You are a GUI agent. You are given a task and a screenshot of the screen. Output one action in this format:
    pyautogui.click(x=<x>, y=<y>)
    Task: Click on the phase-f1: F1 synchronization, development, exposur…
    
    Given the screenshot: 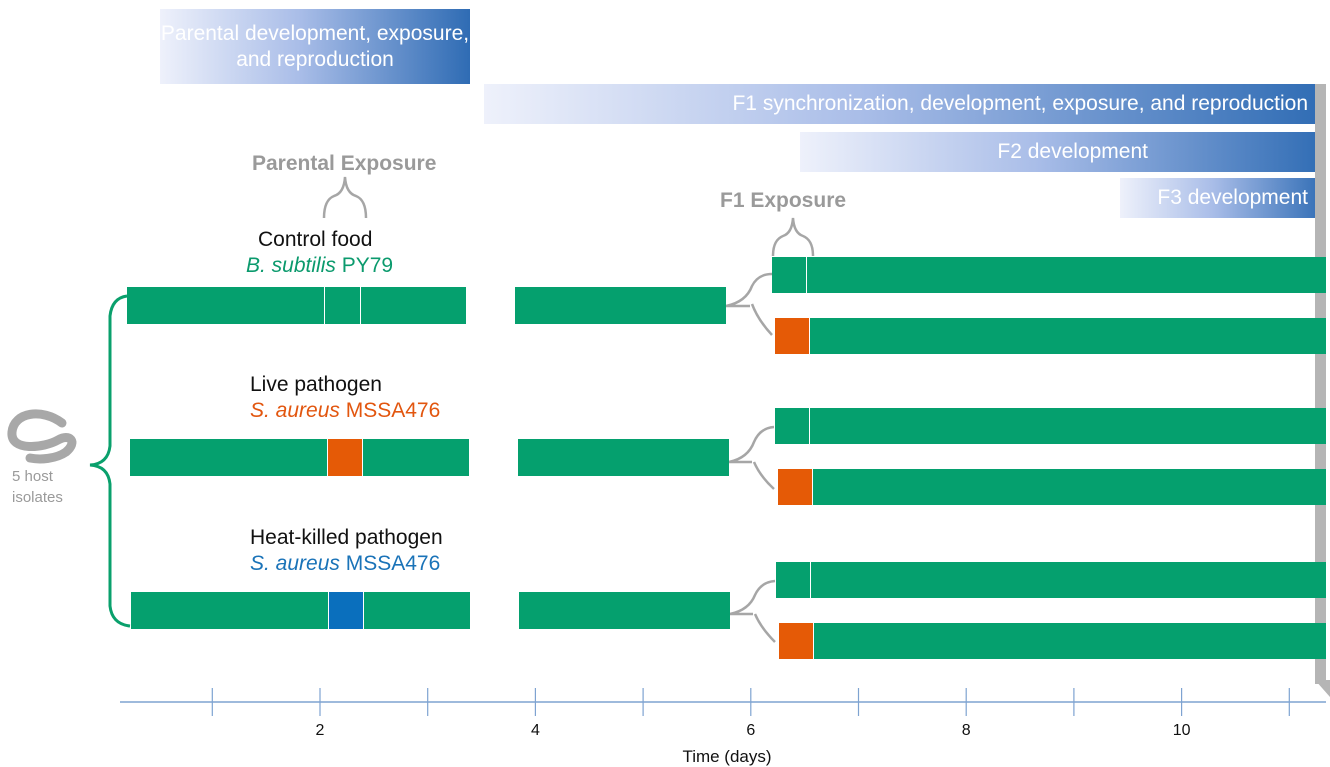 What is the action you would take?
    pyautogui.click(x=905, y=104)
    